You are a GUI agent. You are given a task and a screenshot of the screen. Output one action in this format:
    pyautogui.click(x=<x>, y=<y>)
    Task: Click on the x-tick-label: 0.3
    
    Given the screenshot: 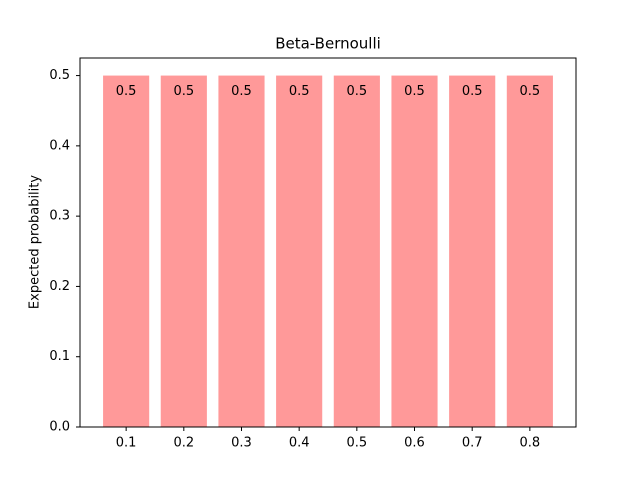 What is the action you would take?
    pyautogui.click(x=241, y=443)
    